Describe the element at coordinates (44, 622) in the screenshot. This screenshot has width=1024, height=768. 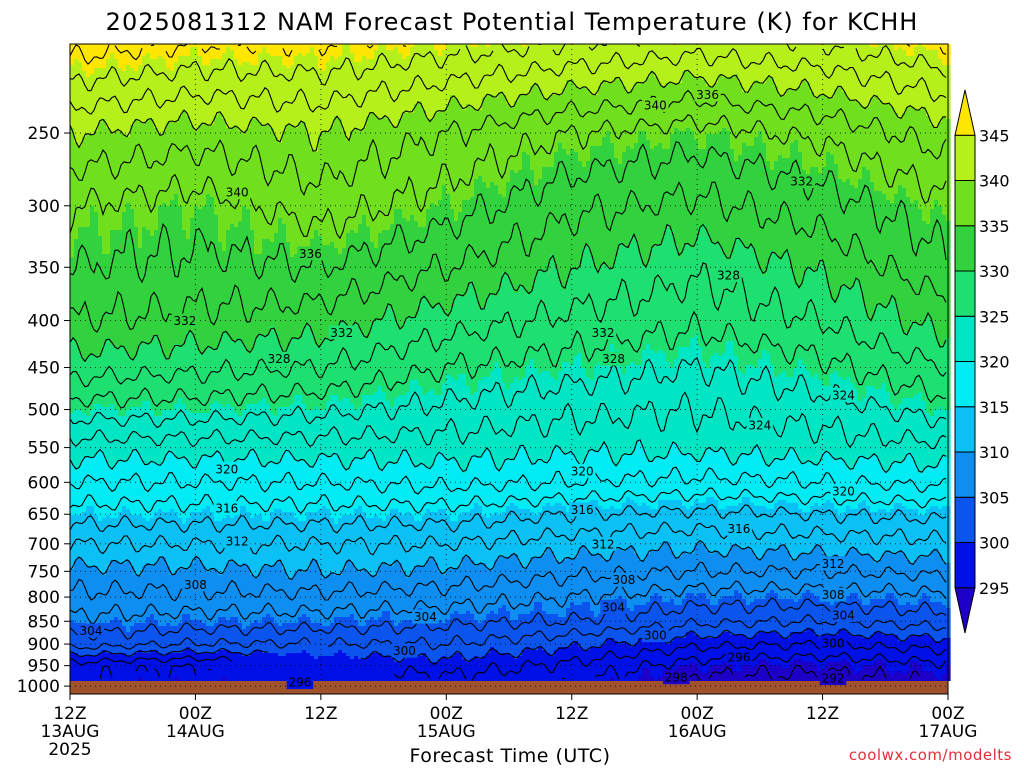
I see `y-tick-850: 850` at that location.